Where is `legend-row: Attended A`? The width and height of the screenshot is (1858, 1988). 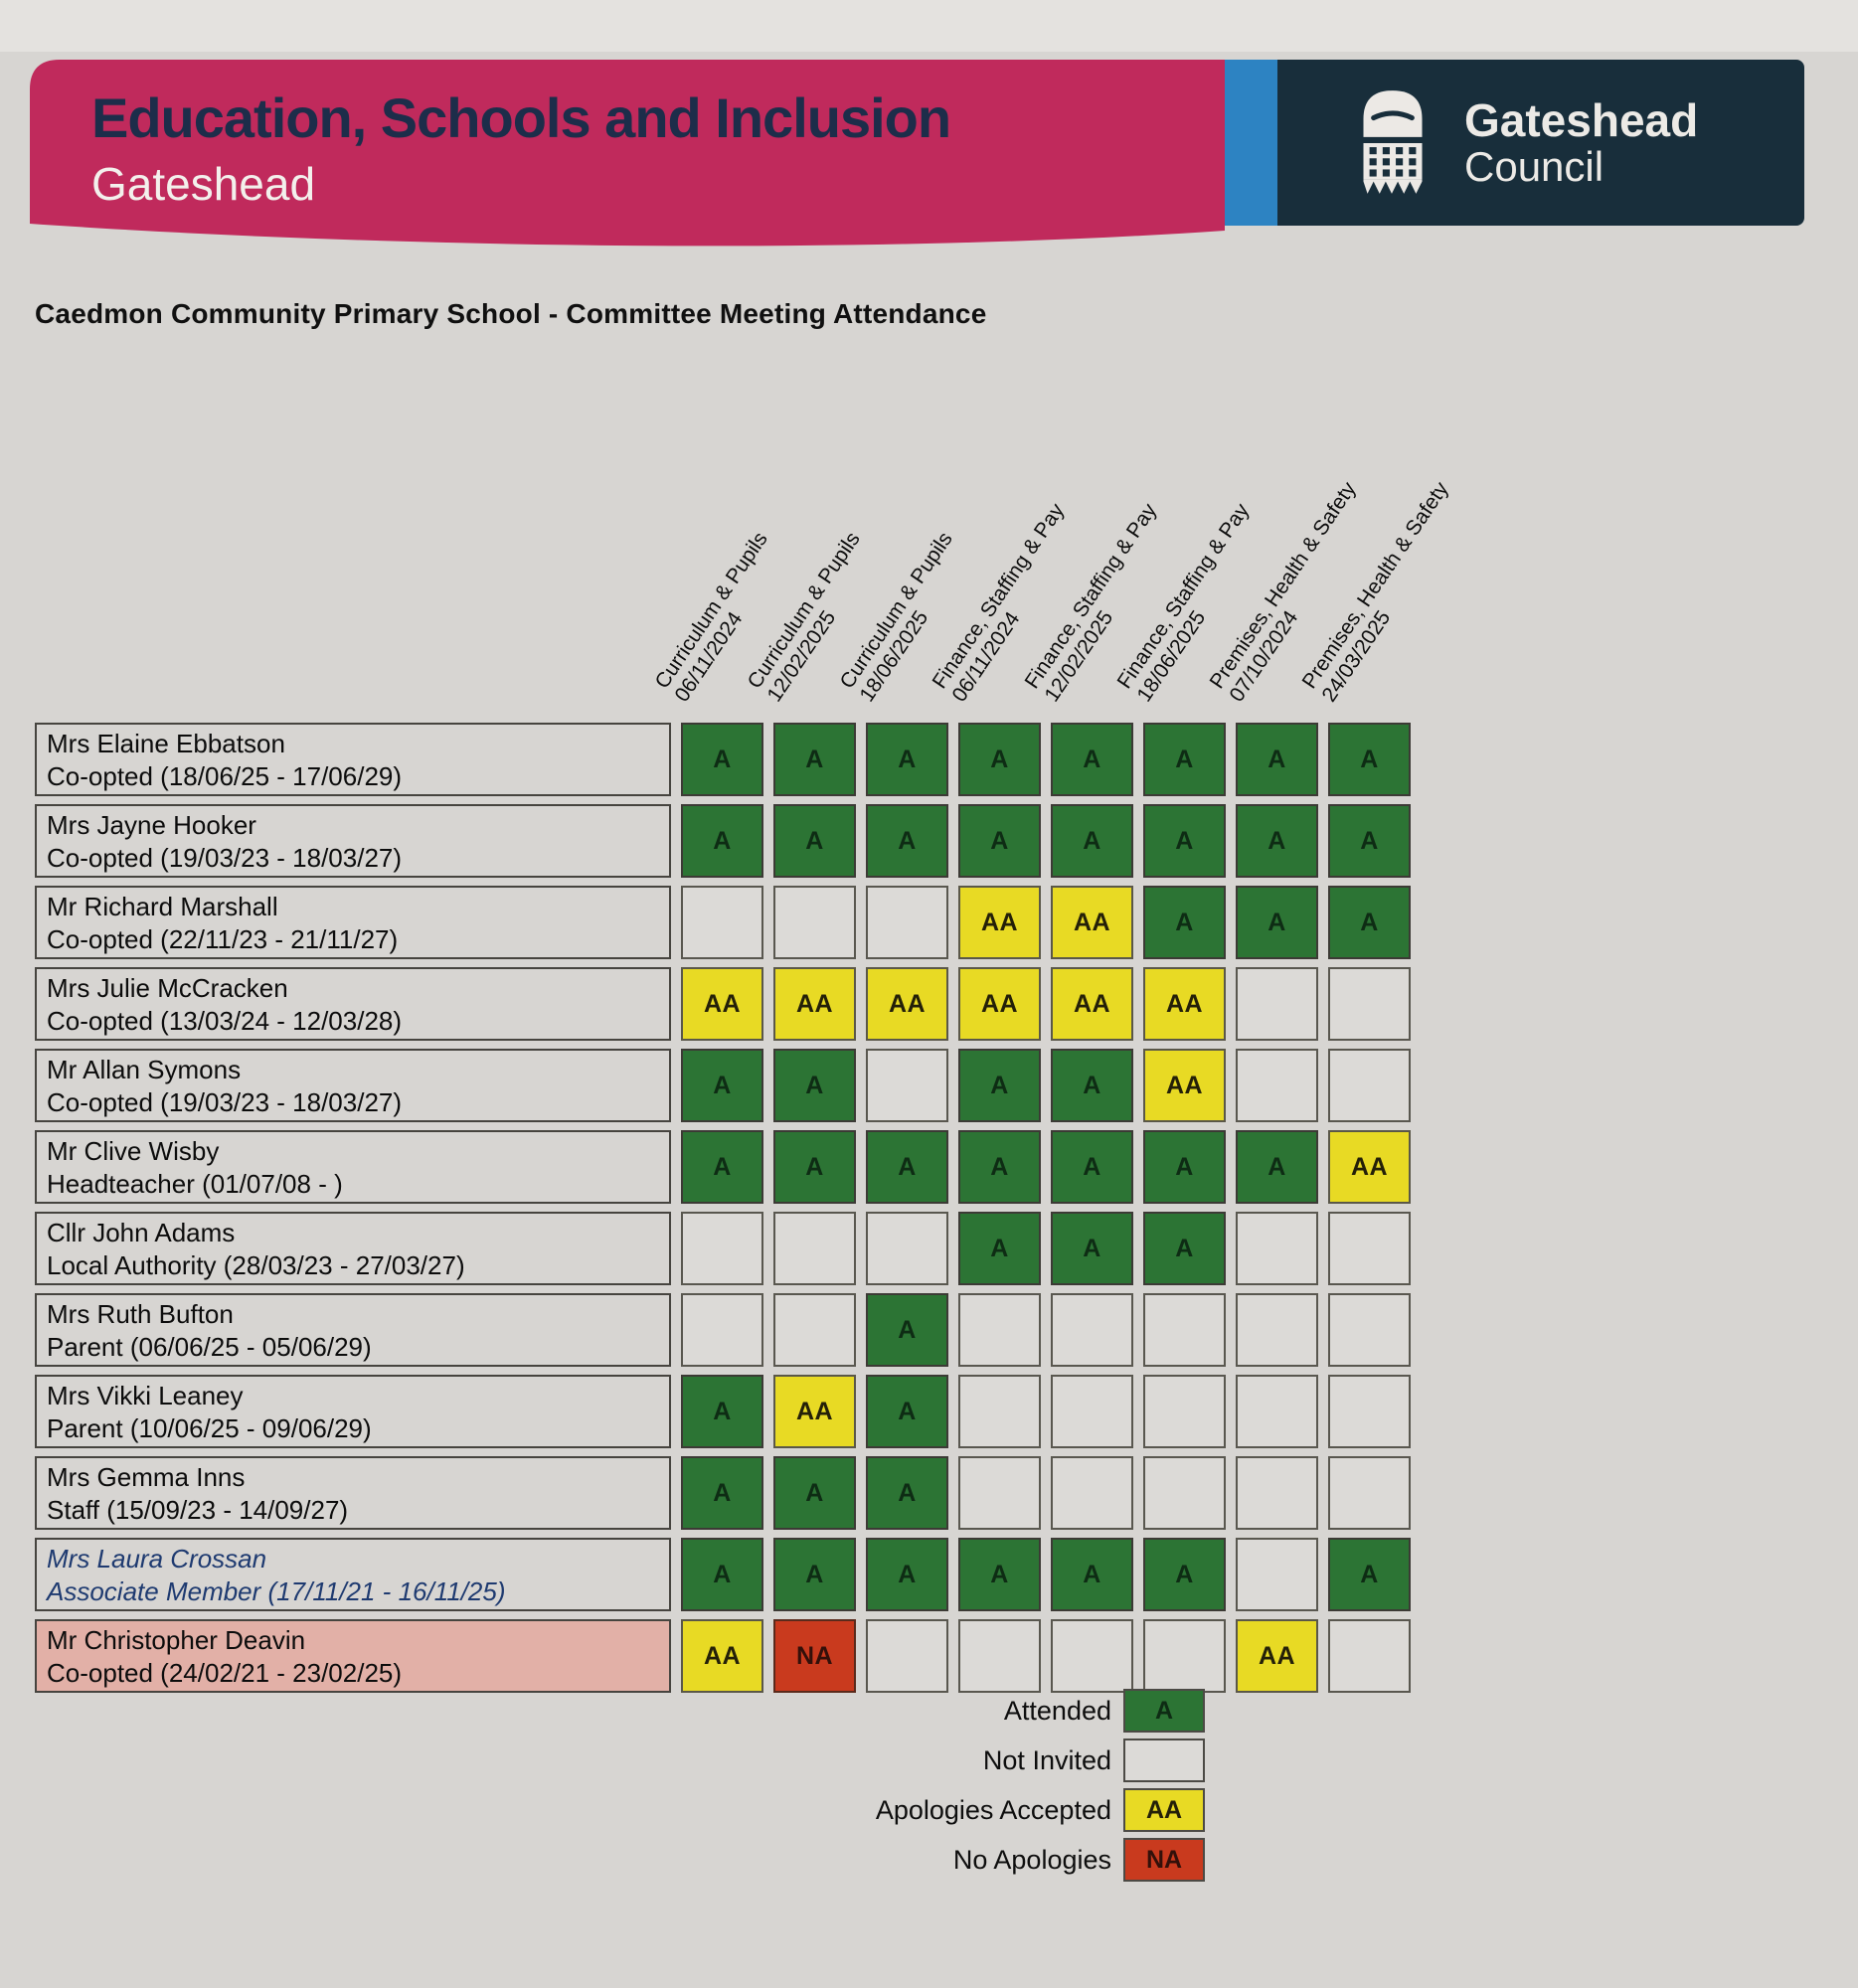 legend-row: Attended A is located at coordinates (602, 1711).